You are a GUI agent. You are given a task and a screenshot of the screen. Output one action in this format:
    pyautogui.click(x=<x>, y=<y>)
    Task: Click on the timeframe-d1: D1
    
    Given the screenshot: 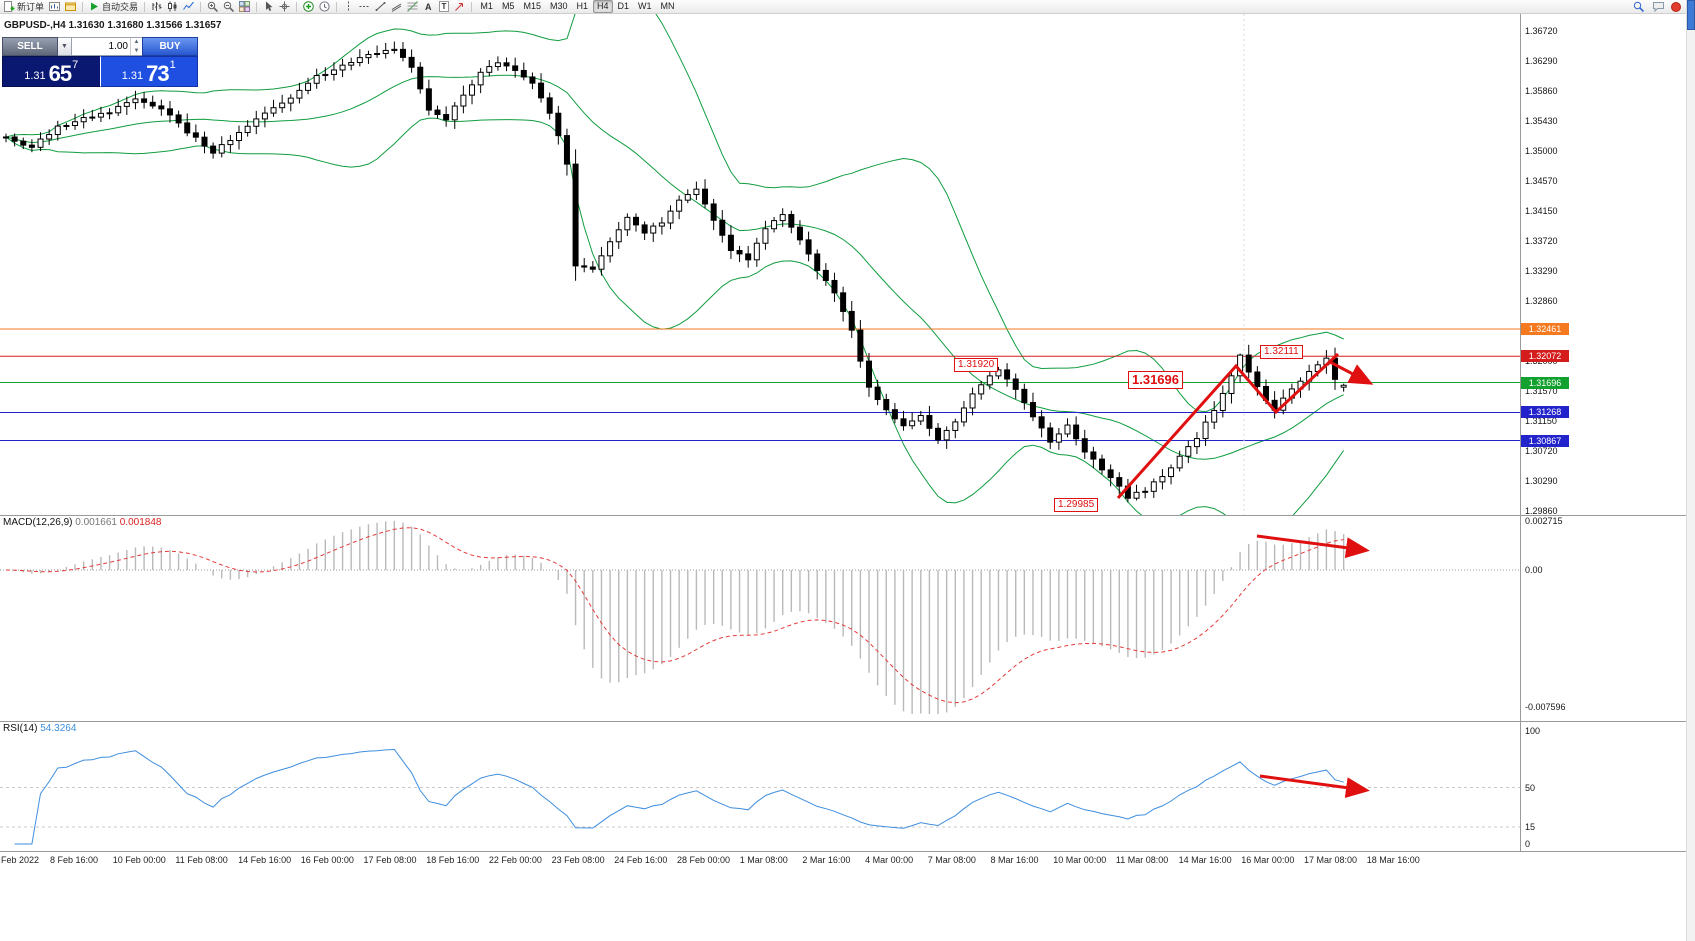 What is the action you would take?
    pyautogui.click(x=623, y=6)
    